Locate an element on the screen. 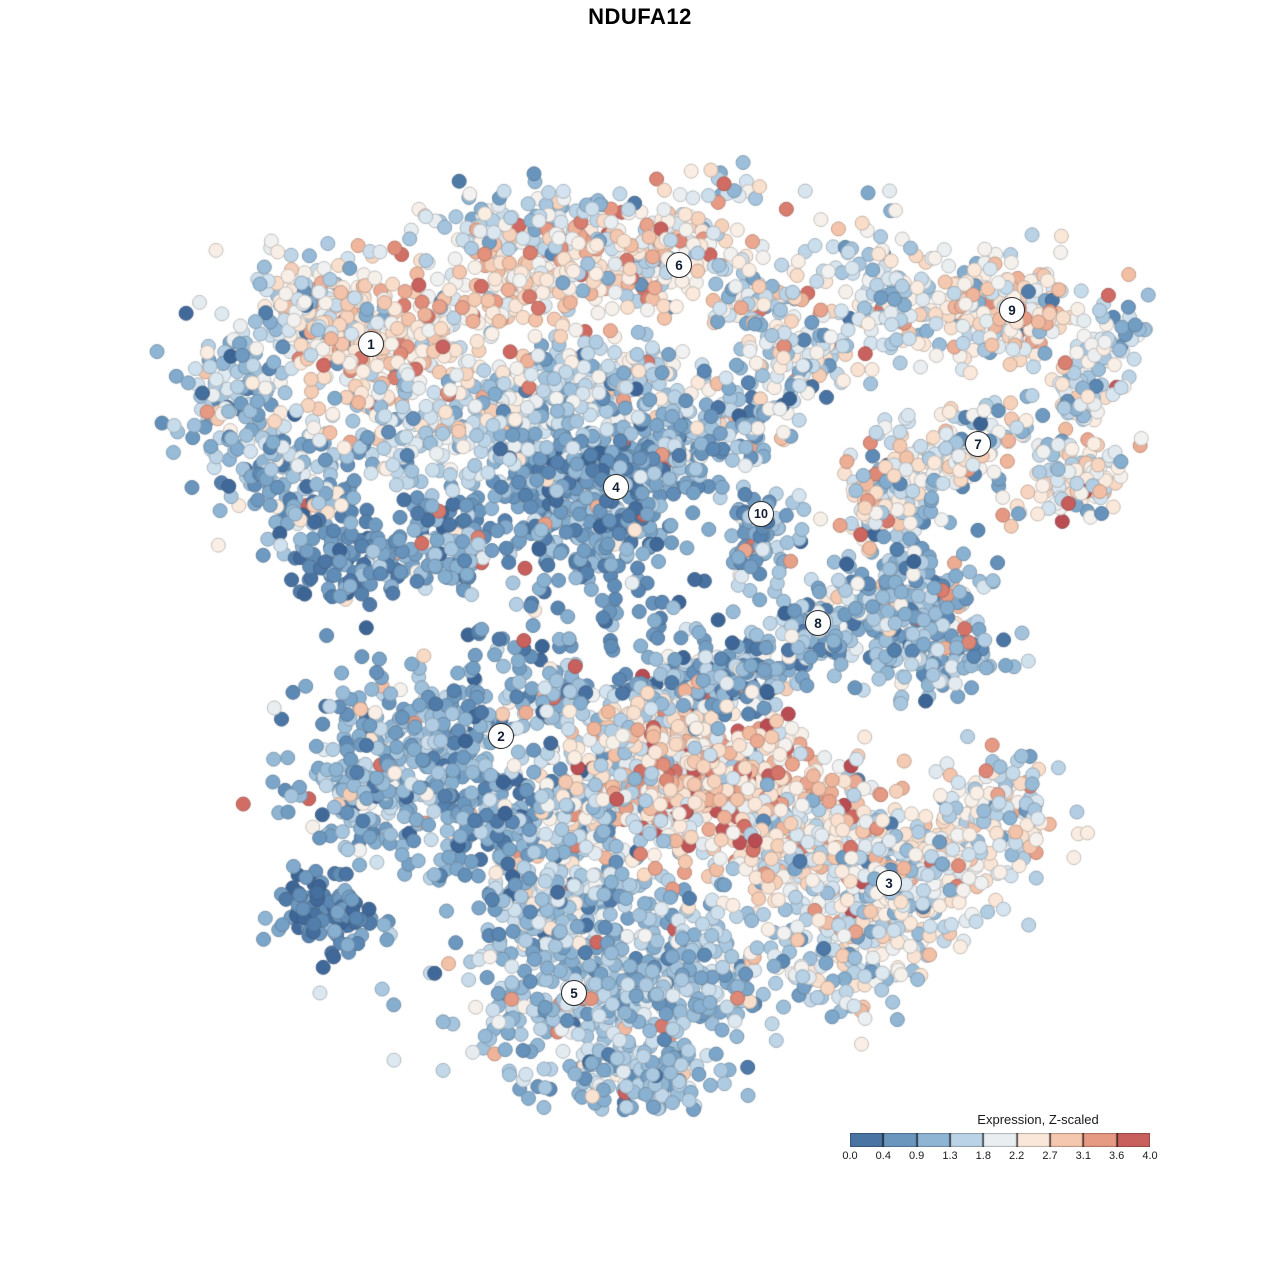 The image size is (1280, 1280). legend-tick-label: 0.4 is located at coordinates (883, 1156).